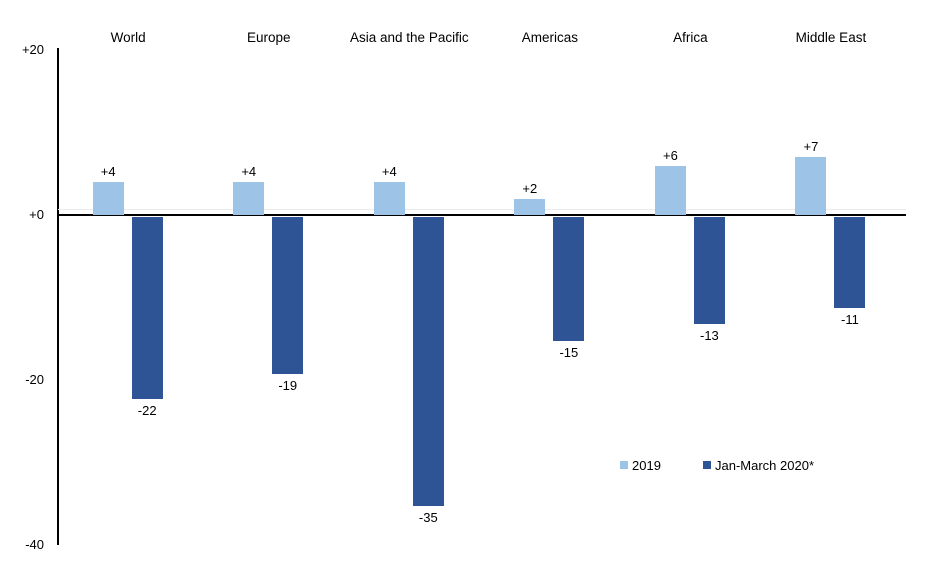 The image size is (925, 575). I want to click on legend-swatch-2019, so click(624, 465).